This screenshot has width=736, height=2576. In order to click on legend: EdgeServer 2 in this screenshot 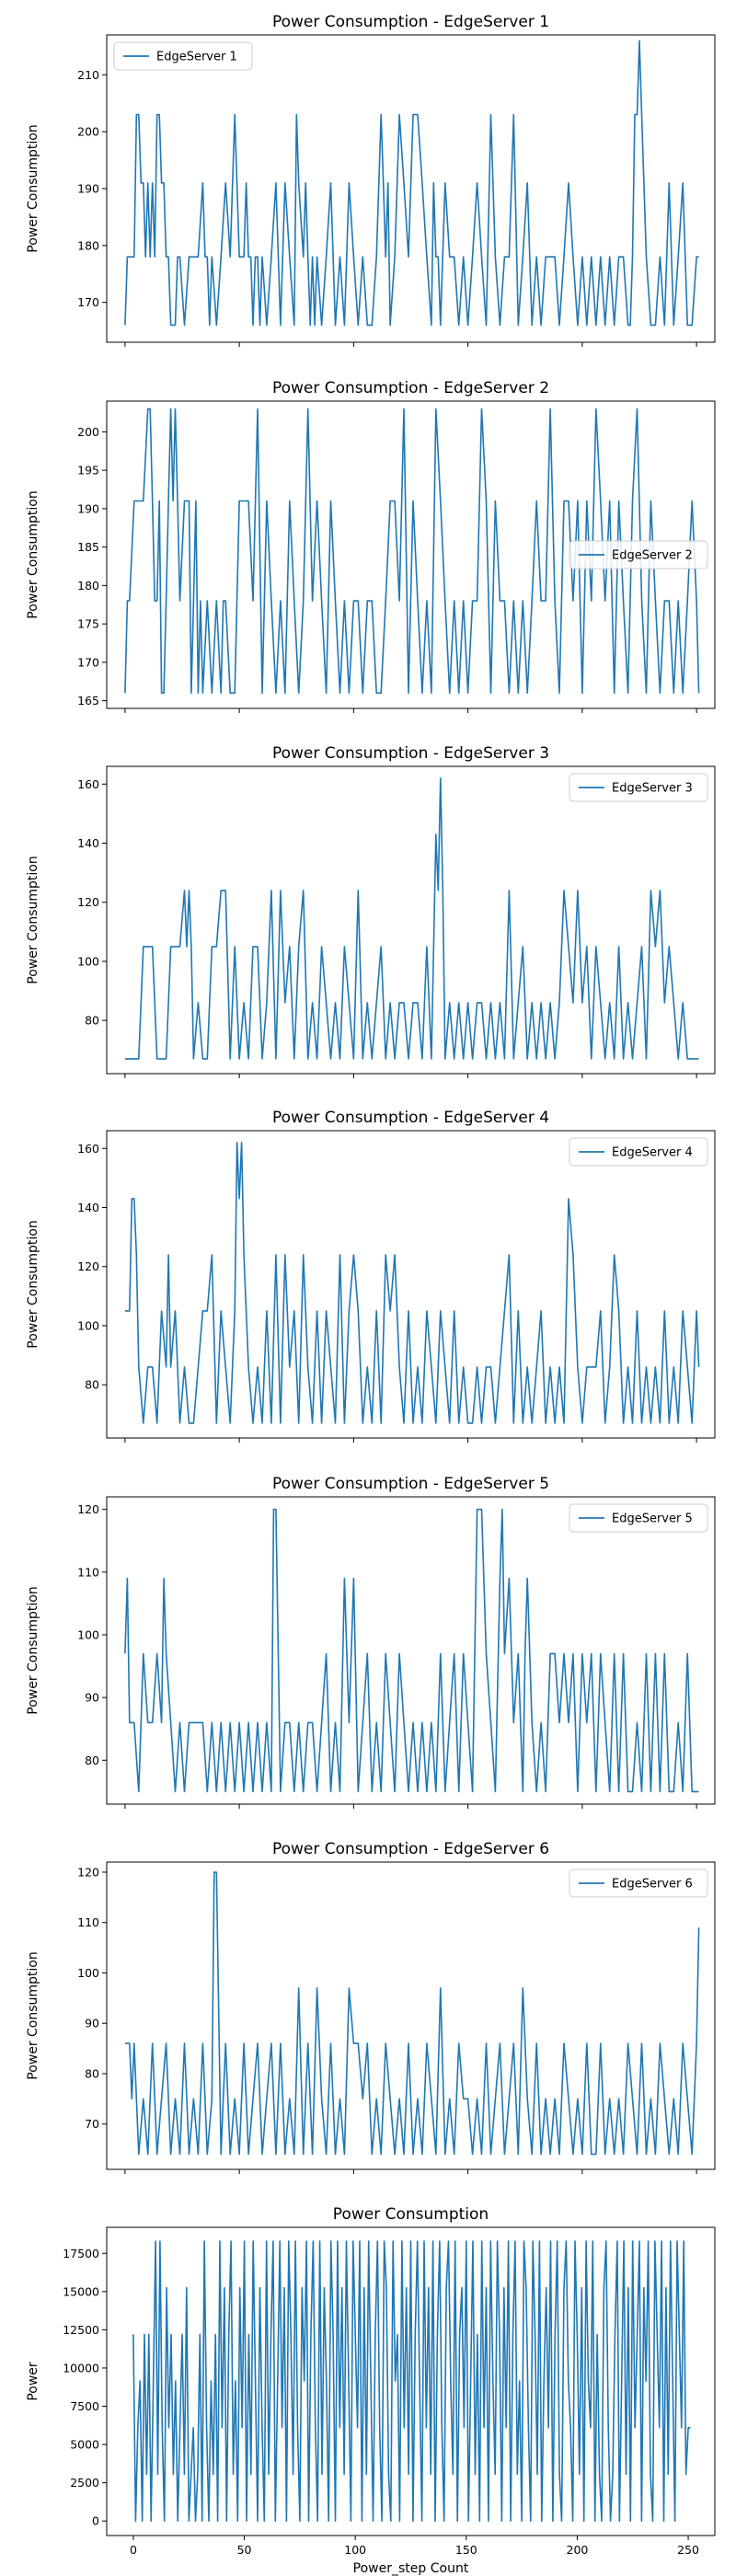, I will do `click(638, 554)`.